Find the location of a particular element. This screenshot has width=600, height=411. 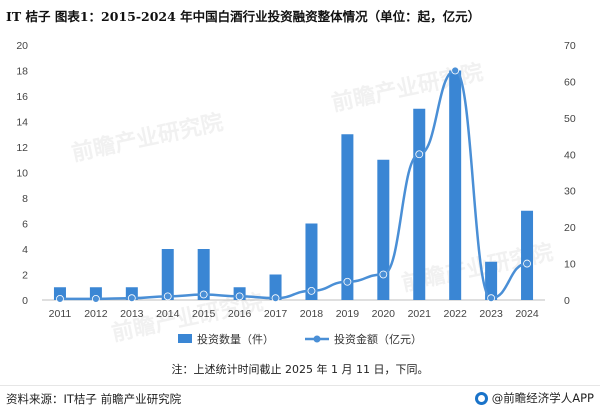

x-tick-label: 2016 is located at coordinates (240, 314).